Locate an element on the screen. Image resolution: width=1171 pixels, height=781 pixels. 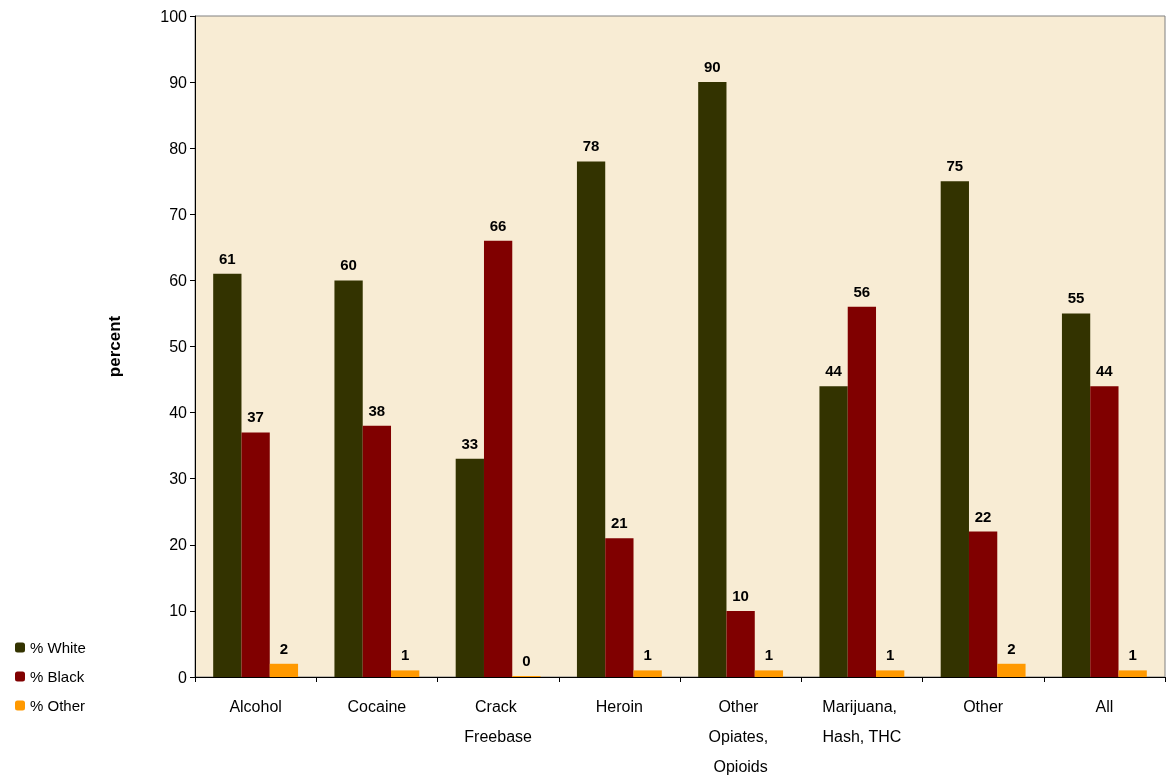
y-tick-label: 60 is located at coordinates (178, 280).